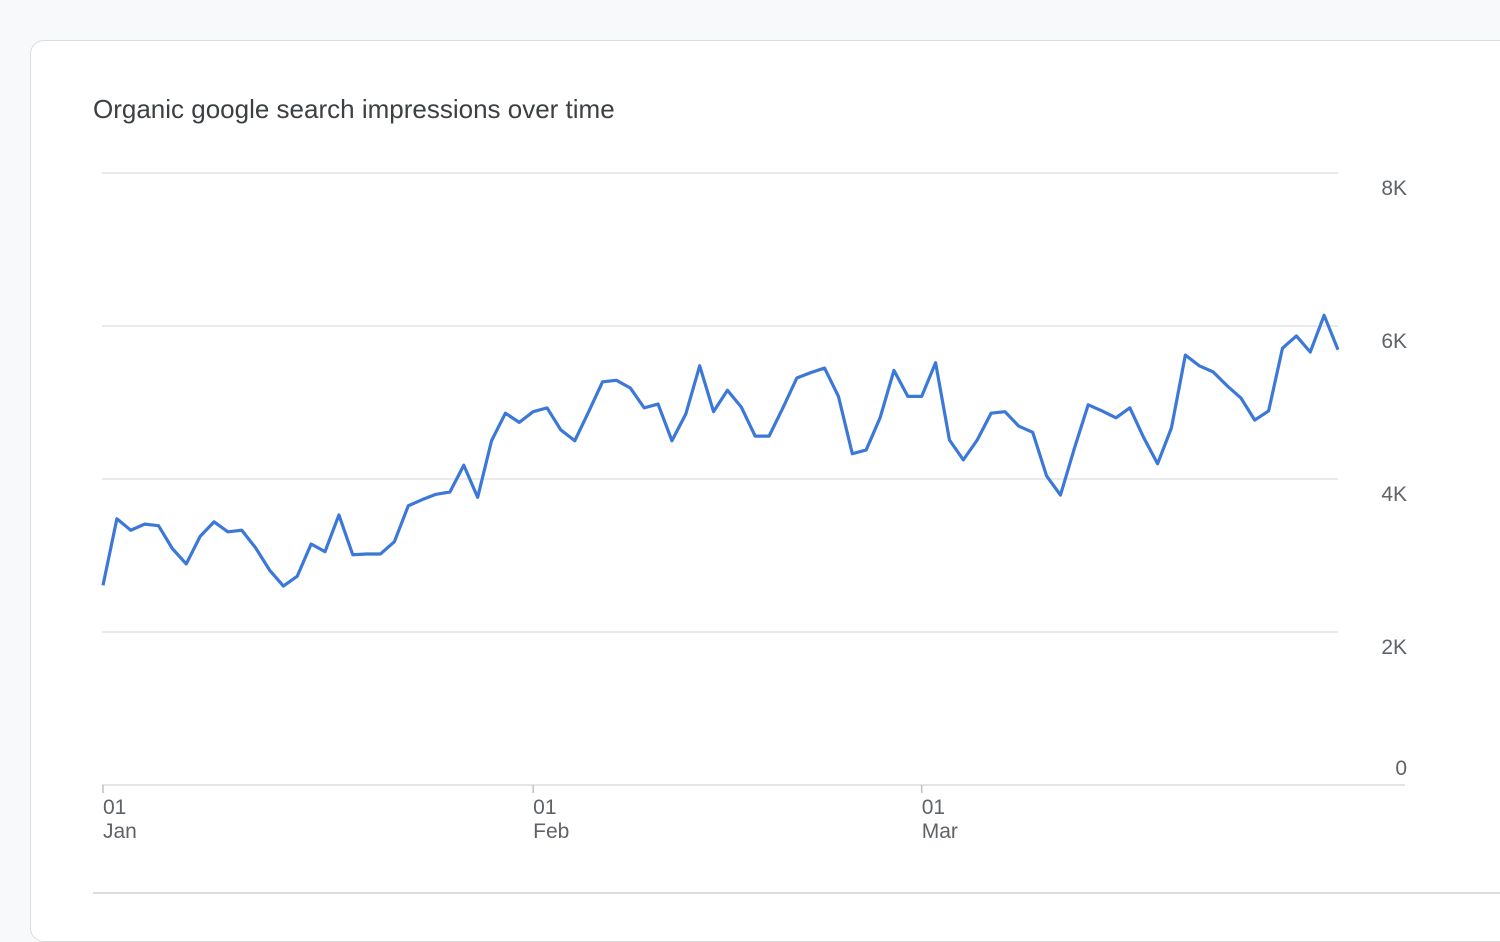  I want to click on y-tick-label: 6K, so click(1394, 341).